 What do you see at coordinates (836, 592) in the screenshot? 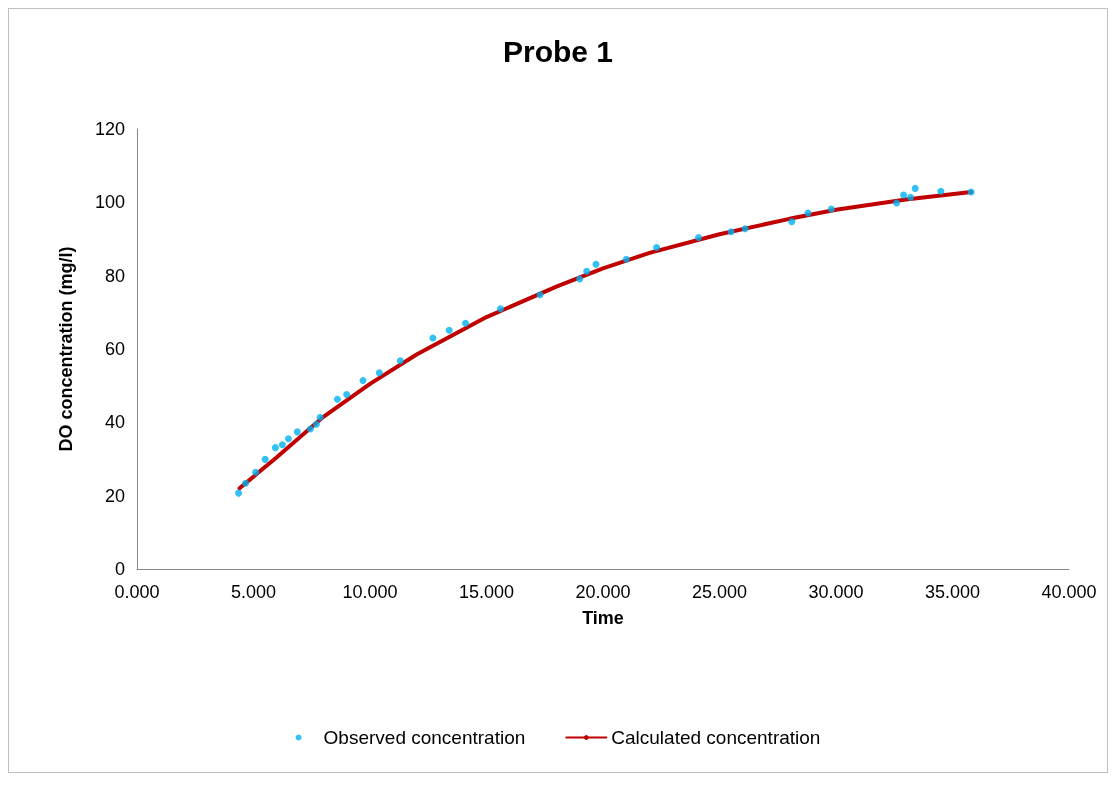
I see `x-tick-label: 30.000` at bounding box center [836, 592].